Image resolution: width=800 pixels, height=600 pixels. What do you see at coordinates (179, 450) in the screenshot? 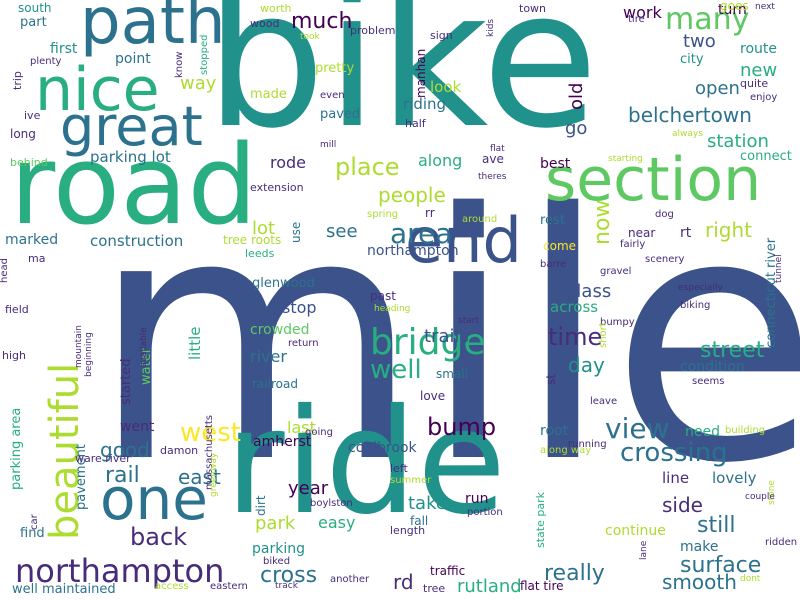
I see `cloud-word-damon: damon` at bounding box center [179, 450].